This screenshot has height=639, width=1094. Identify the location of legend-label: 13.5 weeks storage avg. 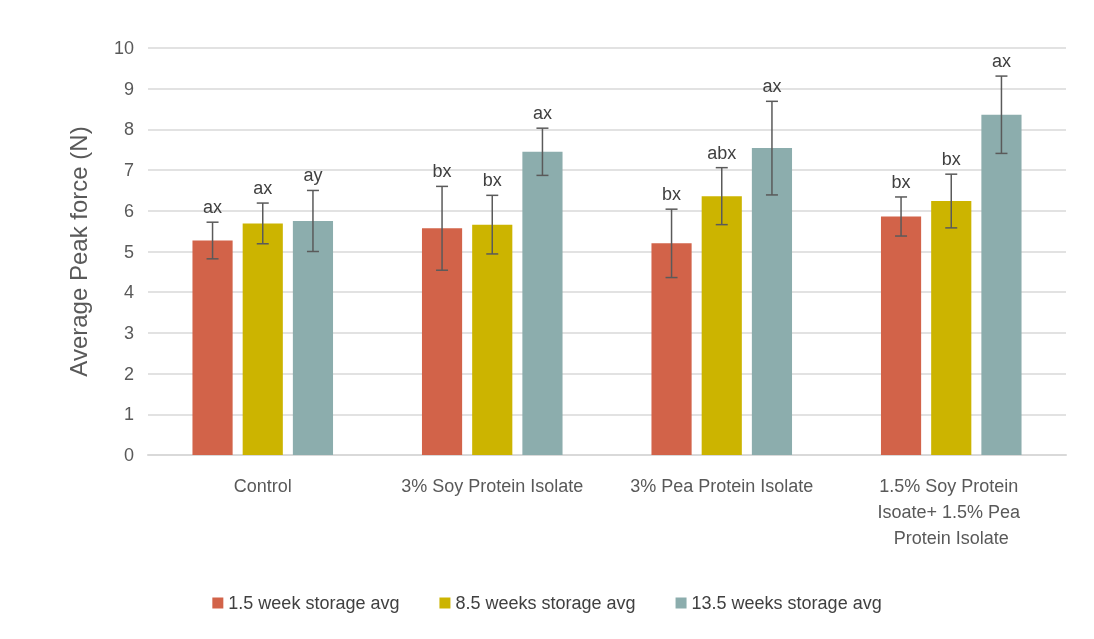
(786, 603).